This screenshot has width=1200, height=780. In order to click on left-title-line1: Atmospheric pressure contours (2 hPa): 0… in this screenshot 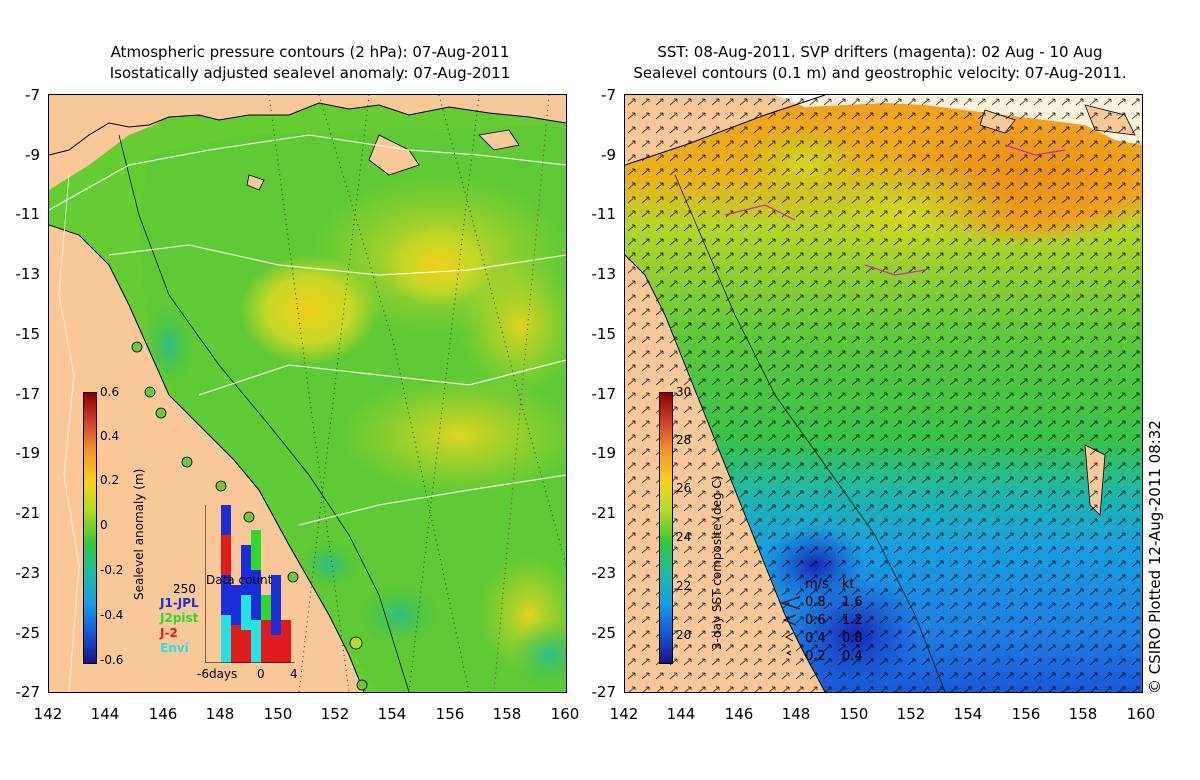, I will do `click(310, 52)`.